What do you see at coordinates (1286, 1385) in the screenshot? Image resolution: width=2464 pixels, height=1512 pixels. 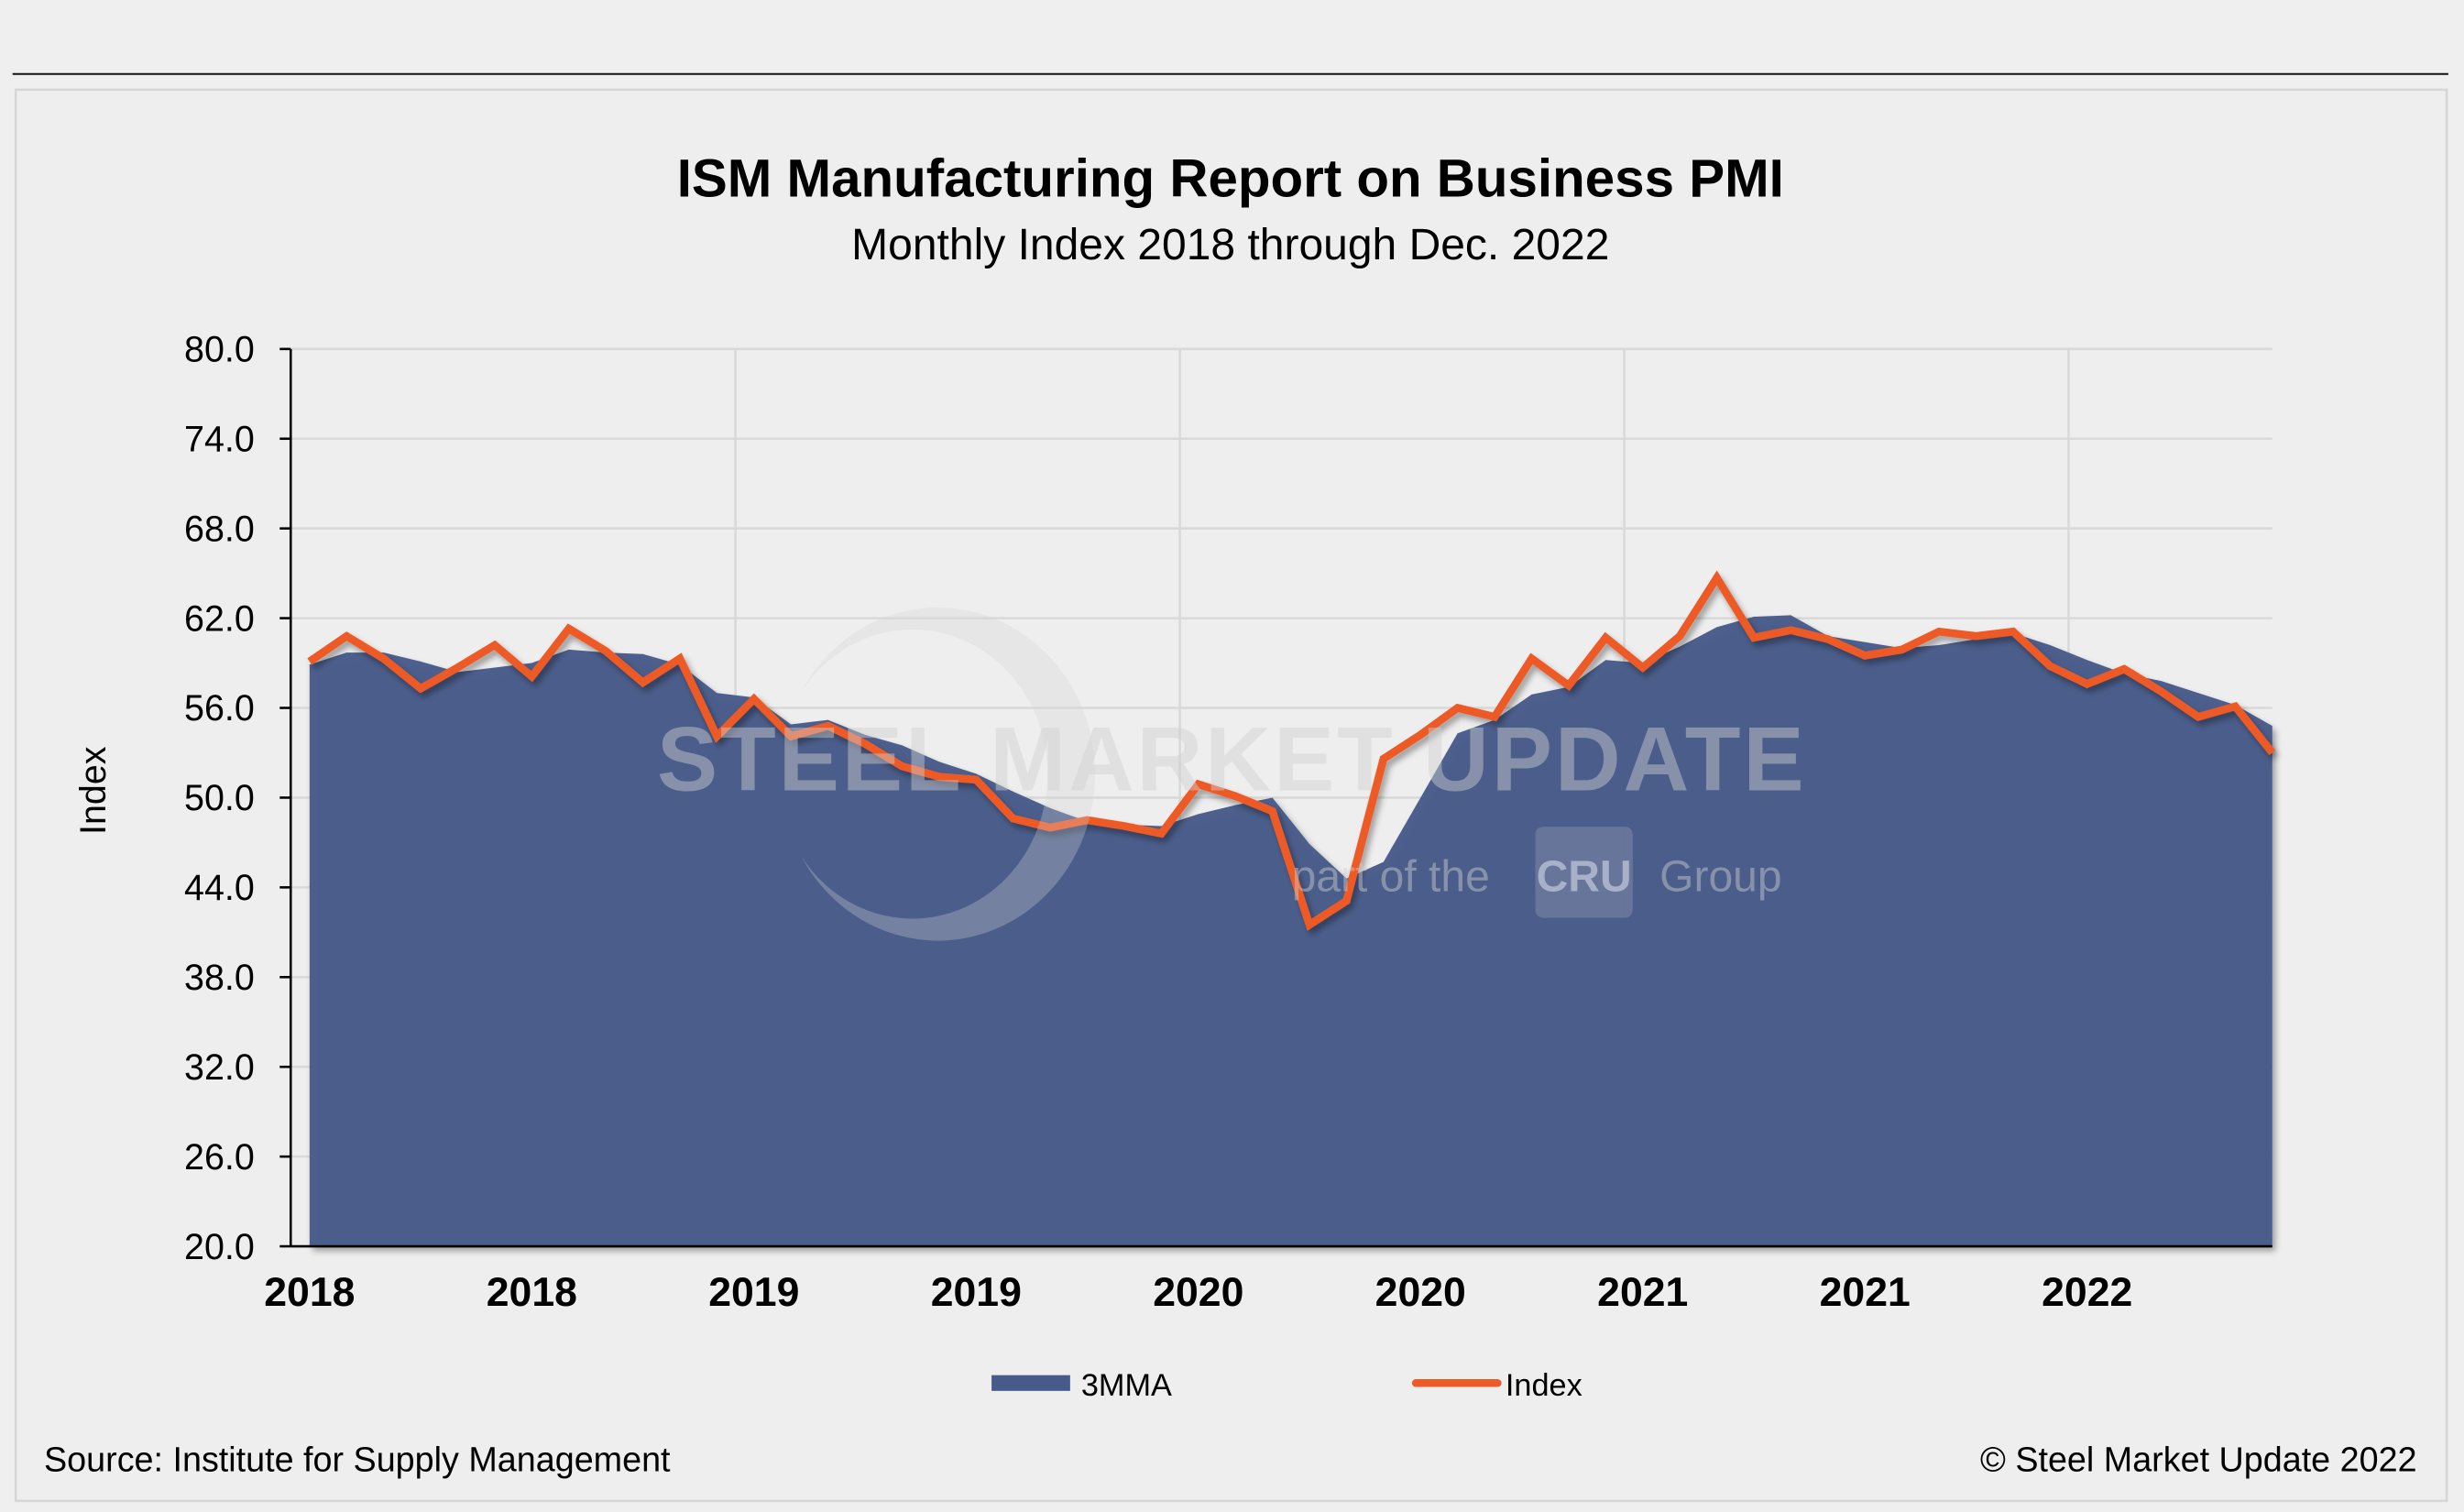 I see `legend: 3MMA Index` at bounding box center [1286, 1385].